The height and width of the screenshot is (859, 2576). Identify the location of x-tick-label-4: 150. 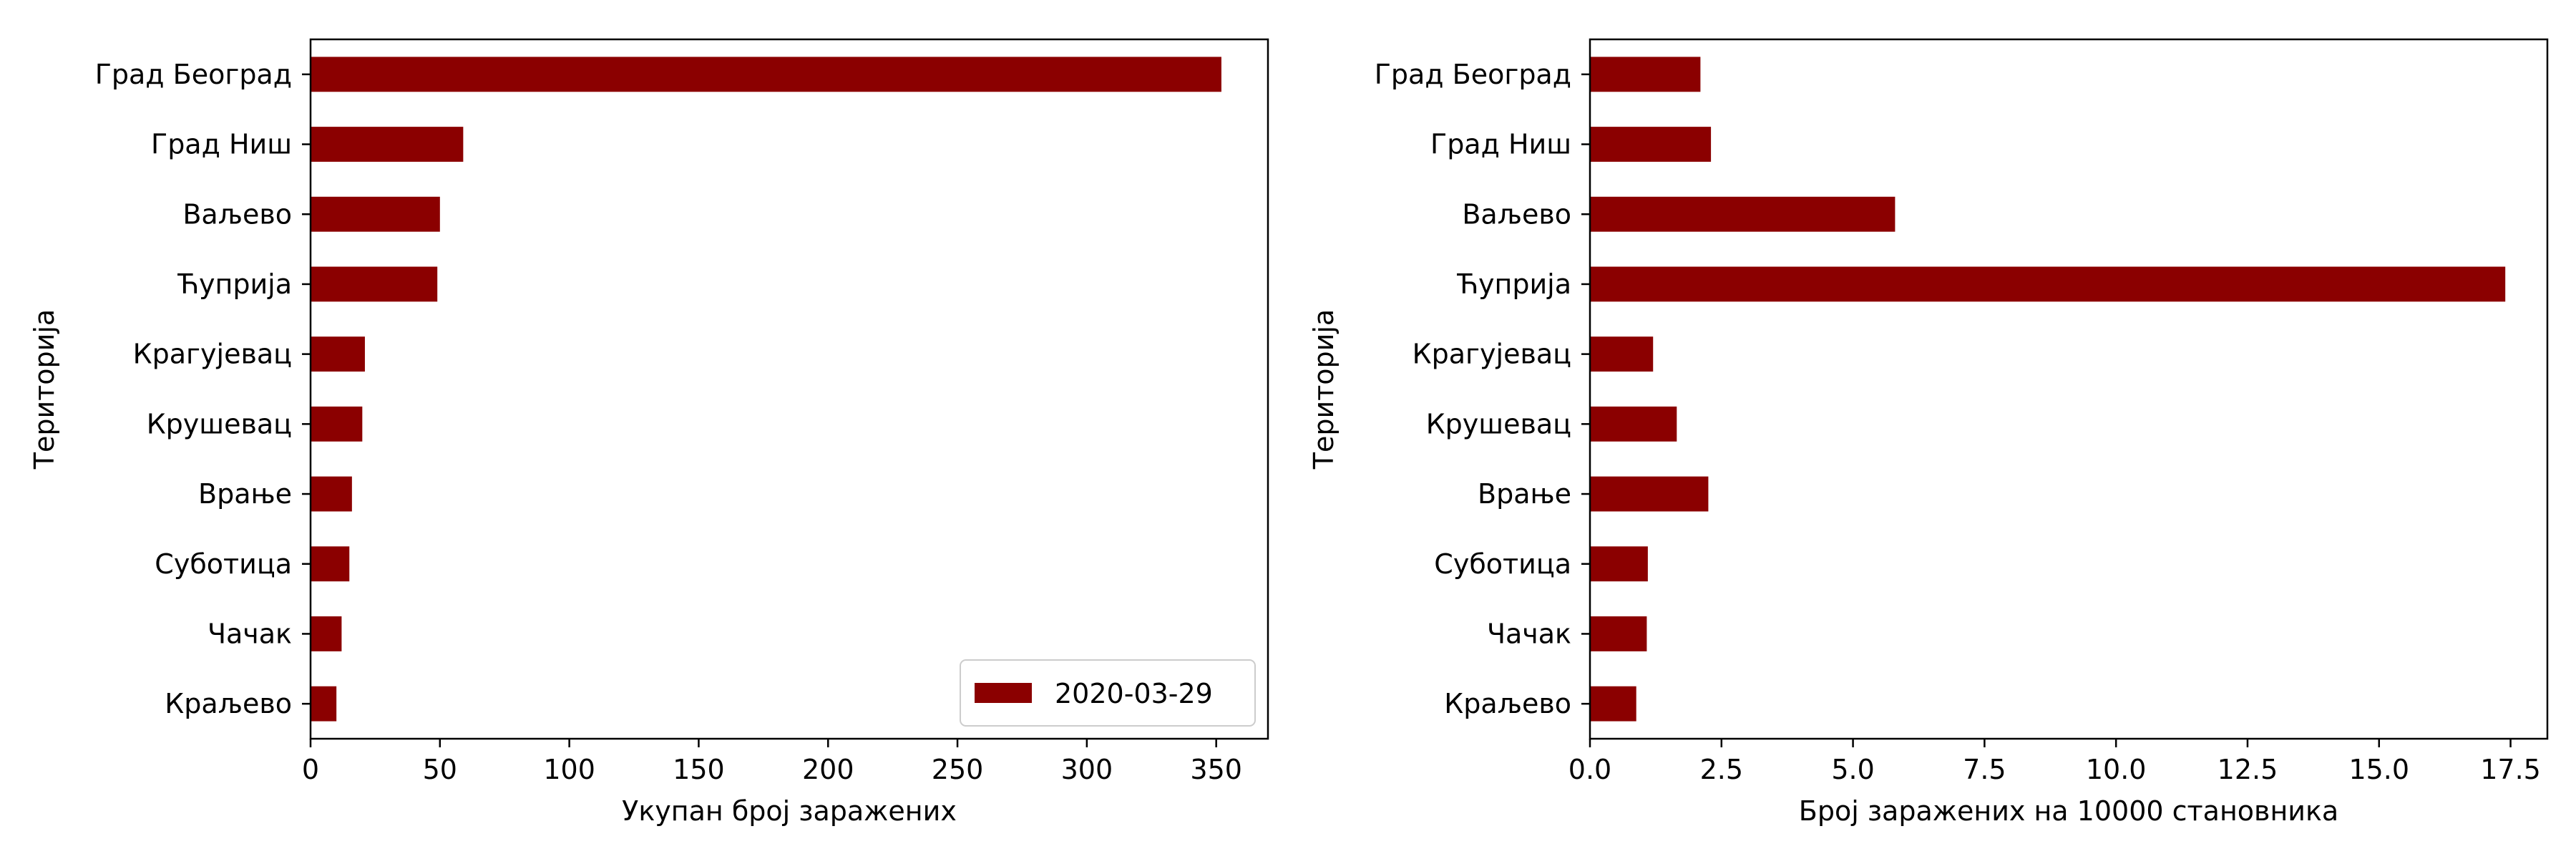
(699, 769).